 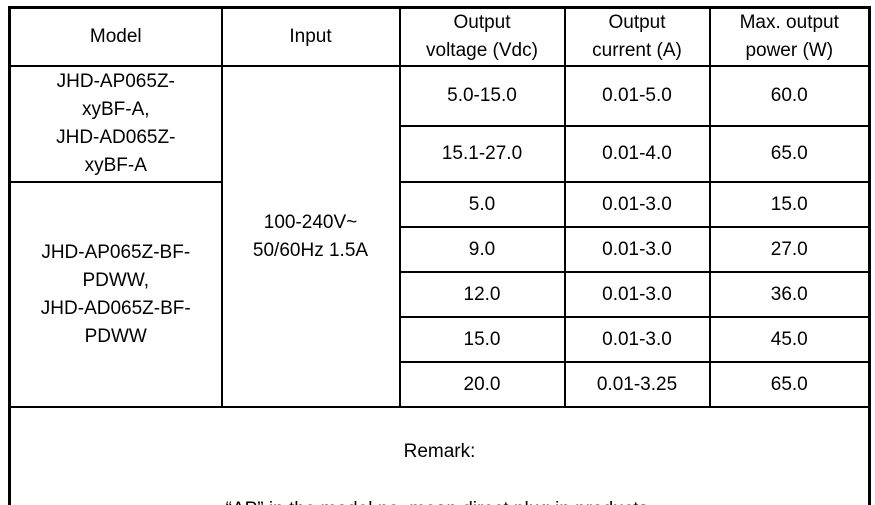 I want to click on current-cell: 0.01-4.0, so click(x=637, y=154).